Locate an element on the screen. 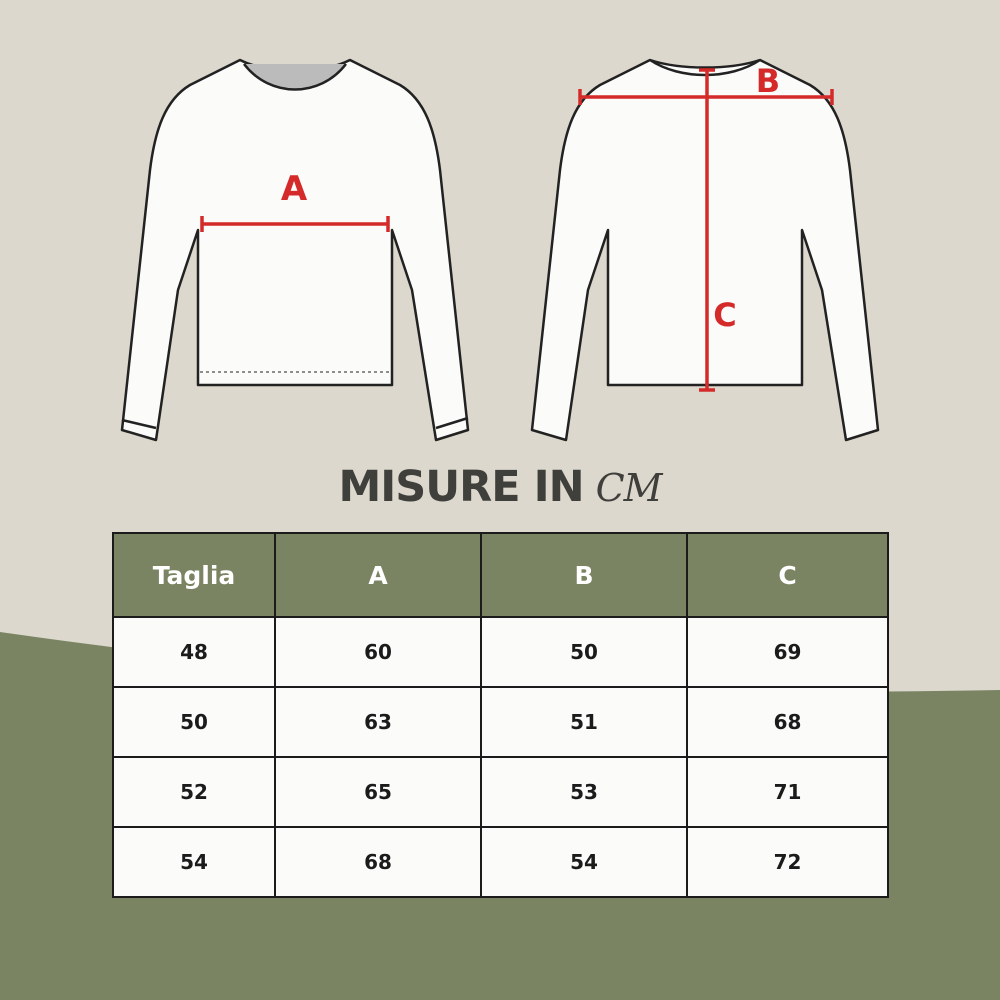 The width and height of the screenshot is (1000, 1000). front-shirt is located at coordinates (295, 250).